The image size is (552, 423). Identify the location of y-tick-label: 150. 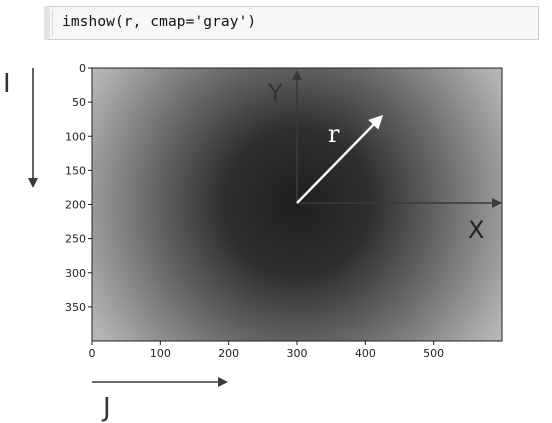
(75, 170).